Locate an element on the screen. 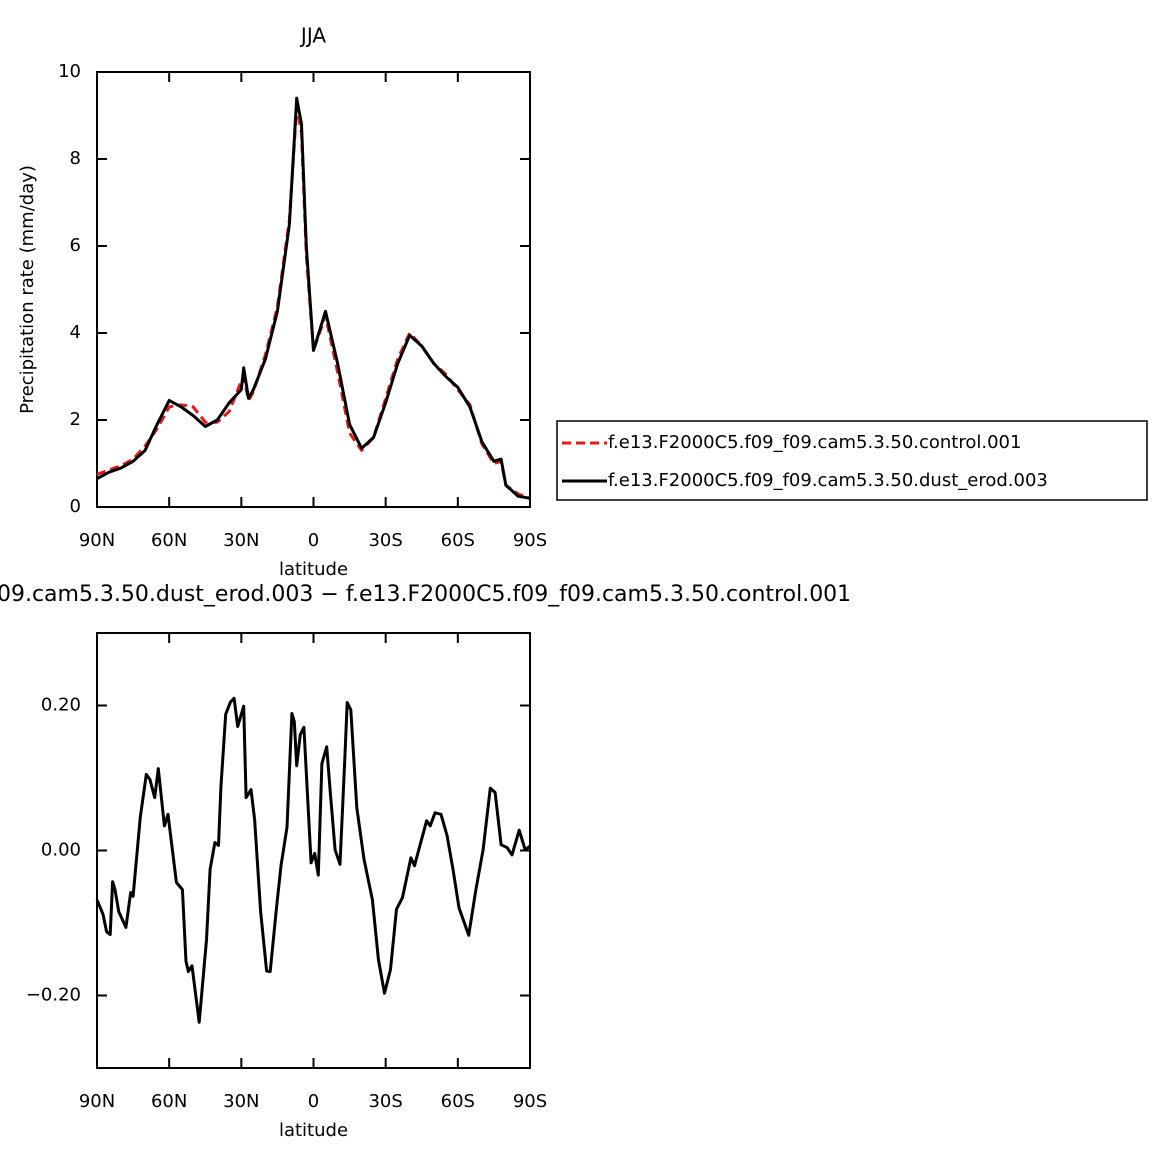  y-tick-label: −0.20 is located at coordinates (53, 995).